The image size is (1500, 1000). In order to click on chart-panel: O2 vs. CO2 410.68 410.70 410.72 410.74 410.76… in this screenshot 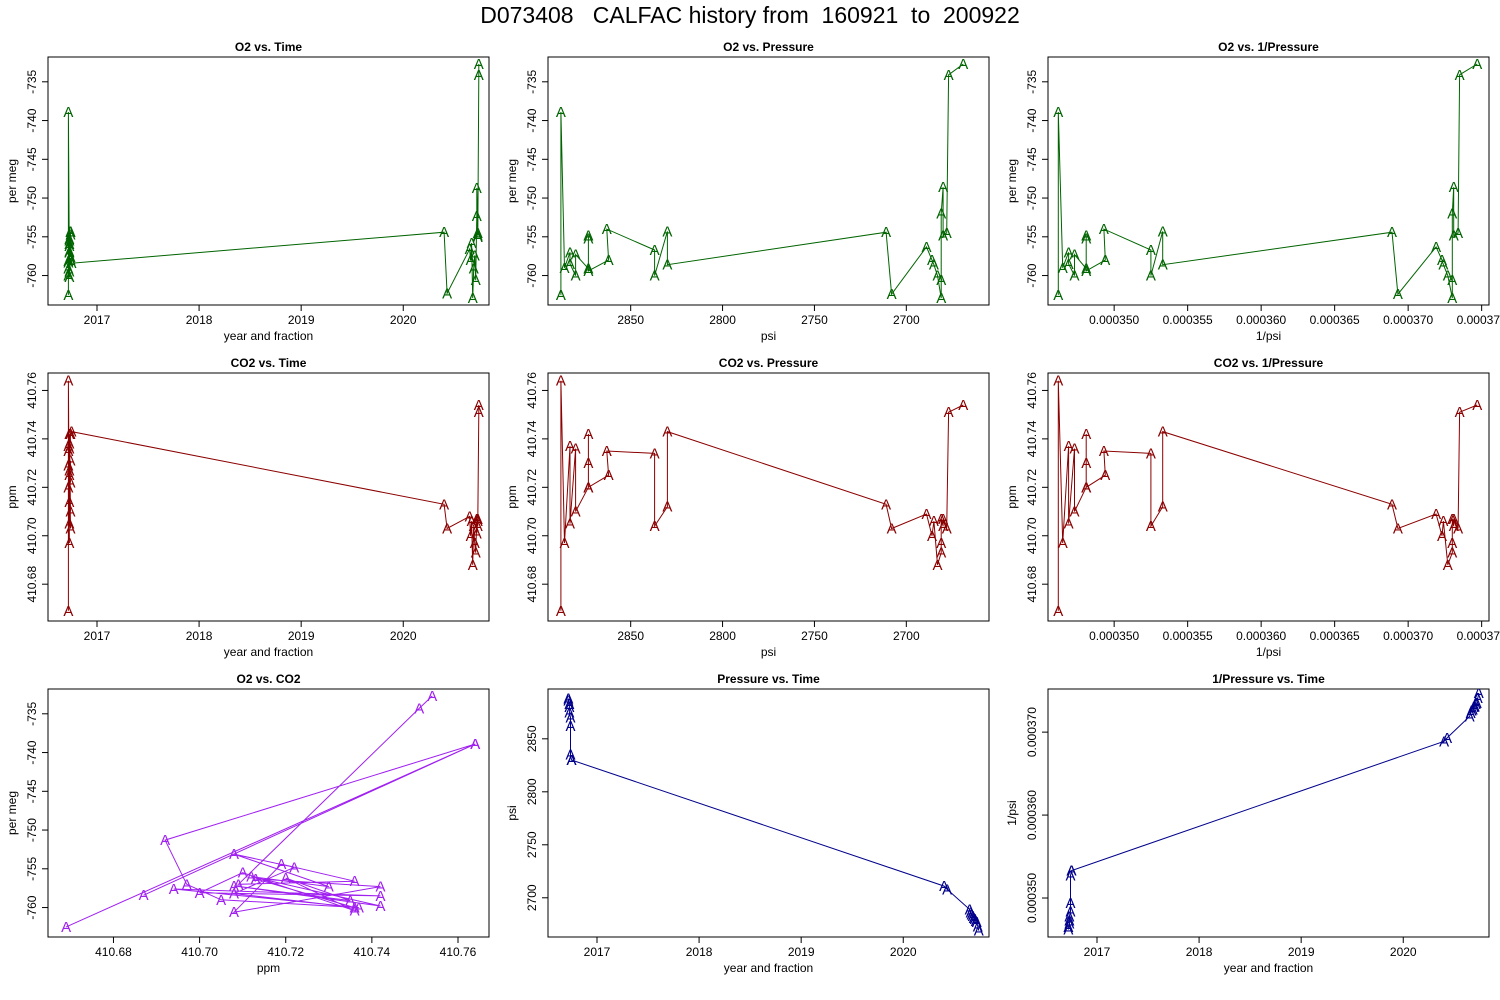, I will do `click(247, 823)`.